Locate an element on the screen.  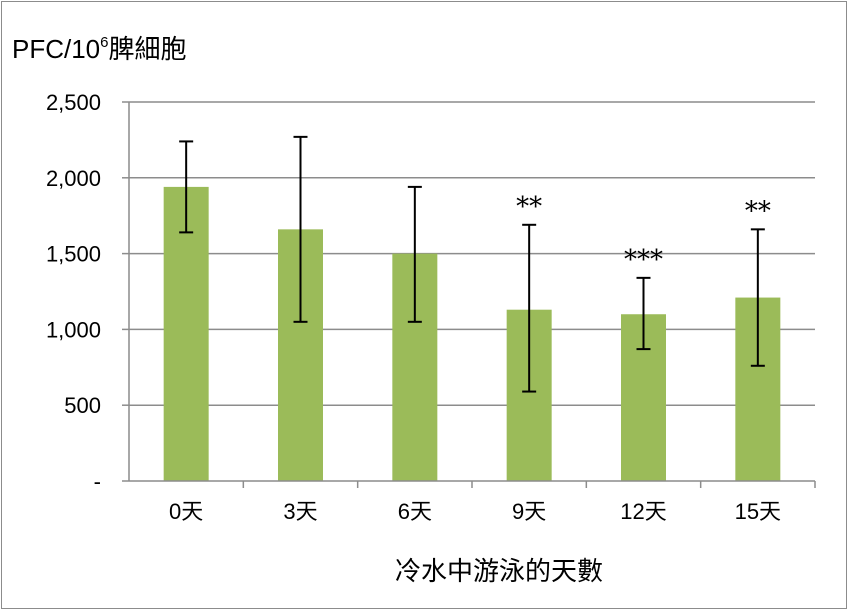
x-tick-label: 12天 is located at coordinates (643, 511).